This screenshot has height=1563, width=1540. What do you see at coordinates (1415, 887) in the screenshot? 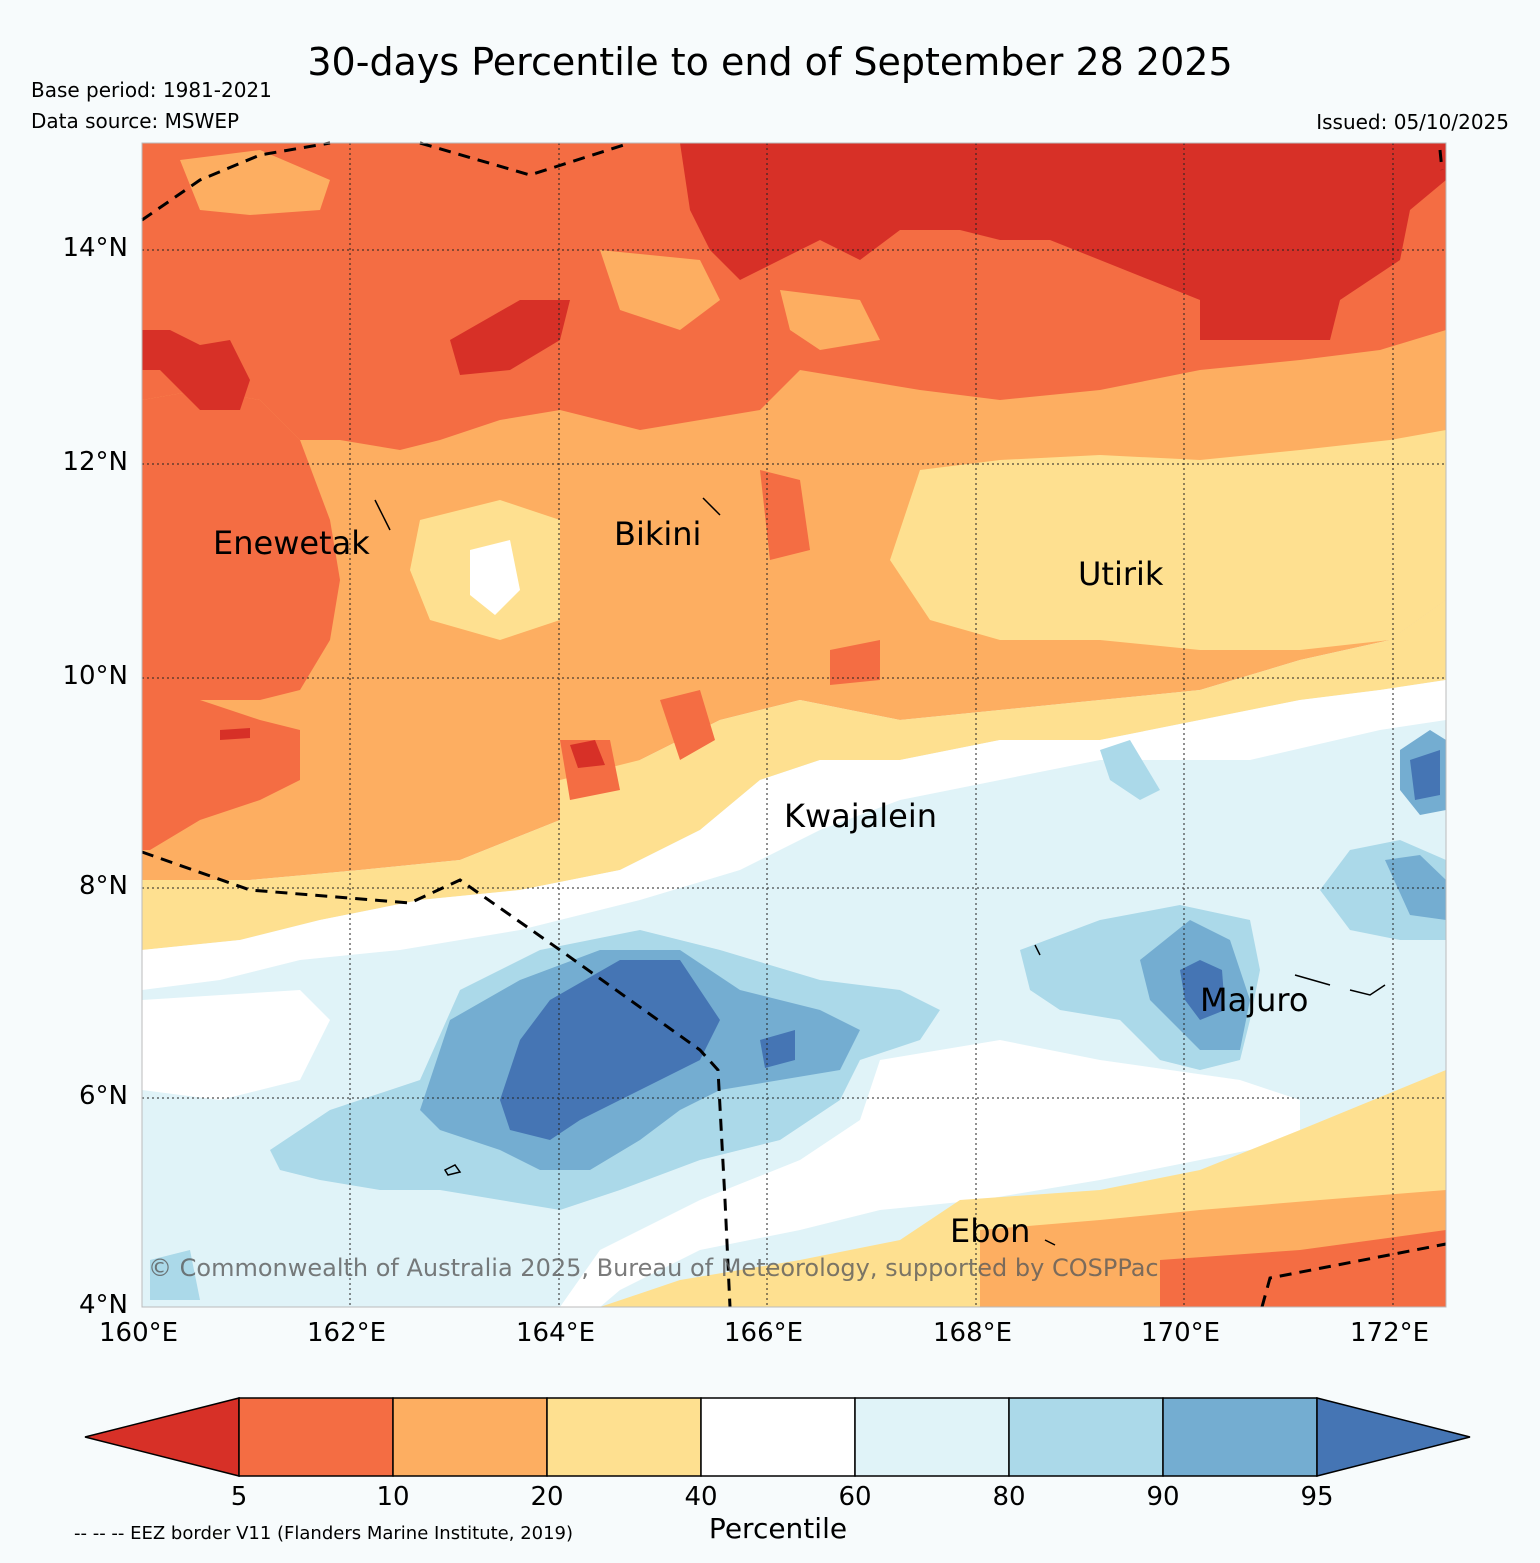
I see `map-area-90-95-east` at bounding box center [1415, 887].